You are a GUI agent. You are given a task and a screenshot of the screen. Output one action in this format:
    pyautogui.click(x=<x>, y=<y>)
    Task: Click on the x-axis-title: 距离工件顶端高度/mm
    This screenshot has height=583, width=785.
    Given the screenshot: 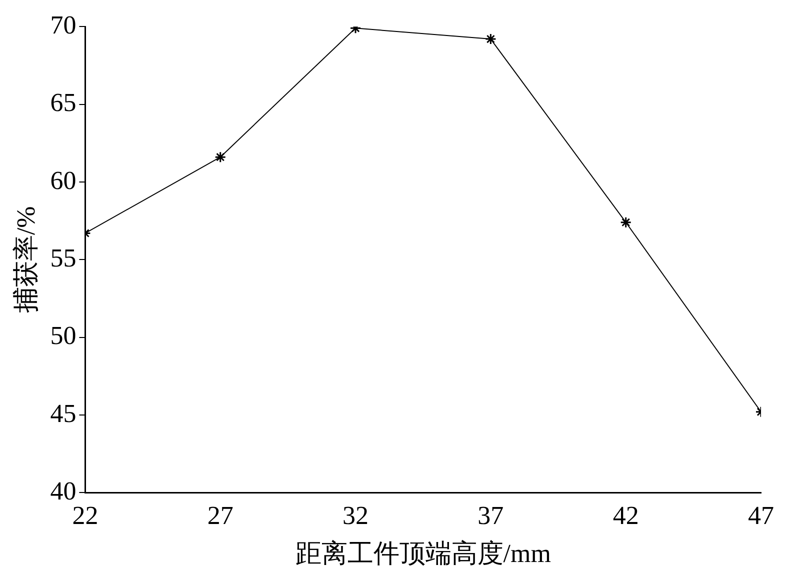 What is the action you would take?
    pyautogui.click(x=423, y=553)
    